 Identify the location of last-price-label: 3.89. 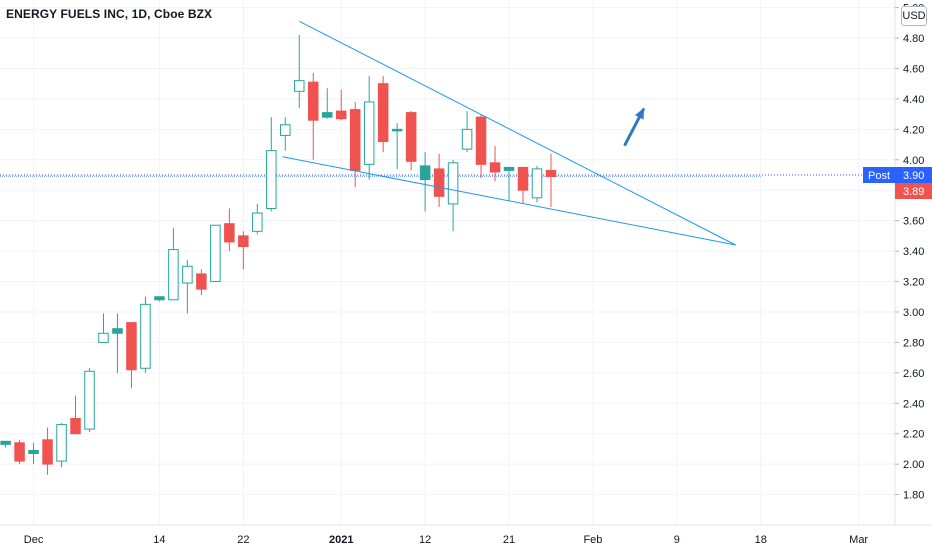
(913, 192).